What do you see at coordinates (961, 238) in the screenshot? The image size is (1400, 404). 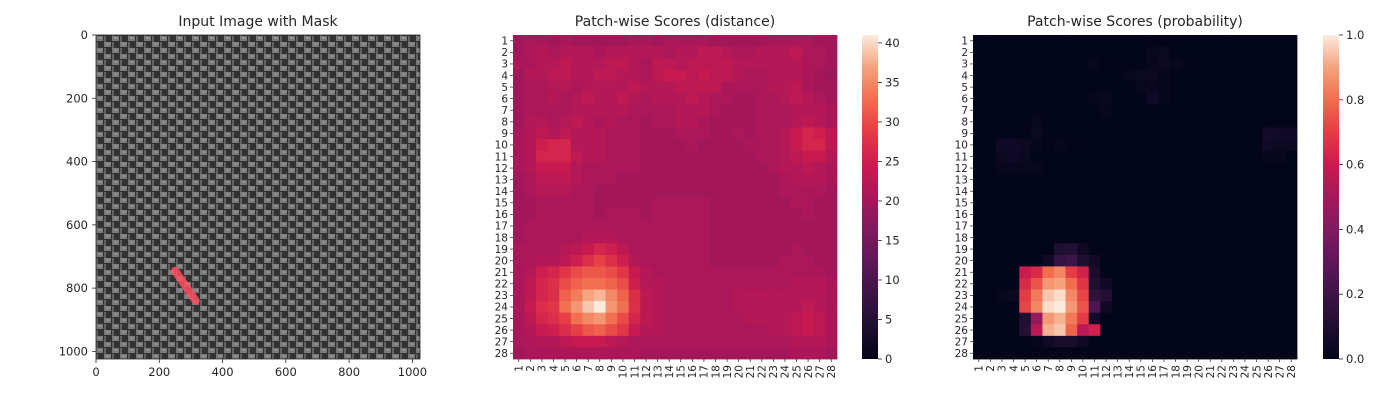 I see `probability-row-label: 18` at bounding box center [961, 238].